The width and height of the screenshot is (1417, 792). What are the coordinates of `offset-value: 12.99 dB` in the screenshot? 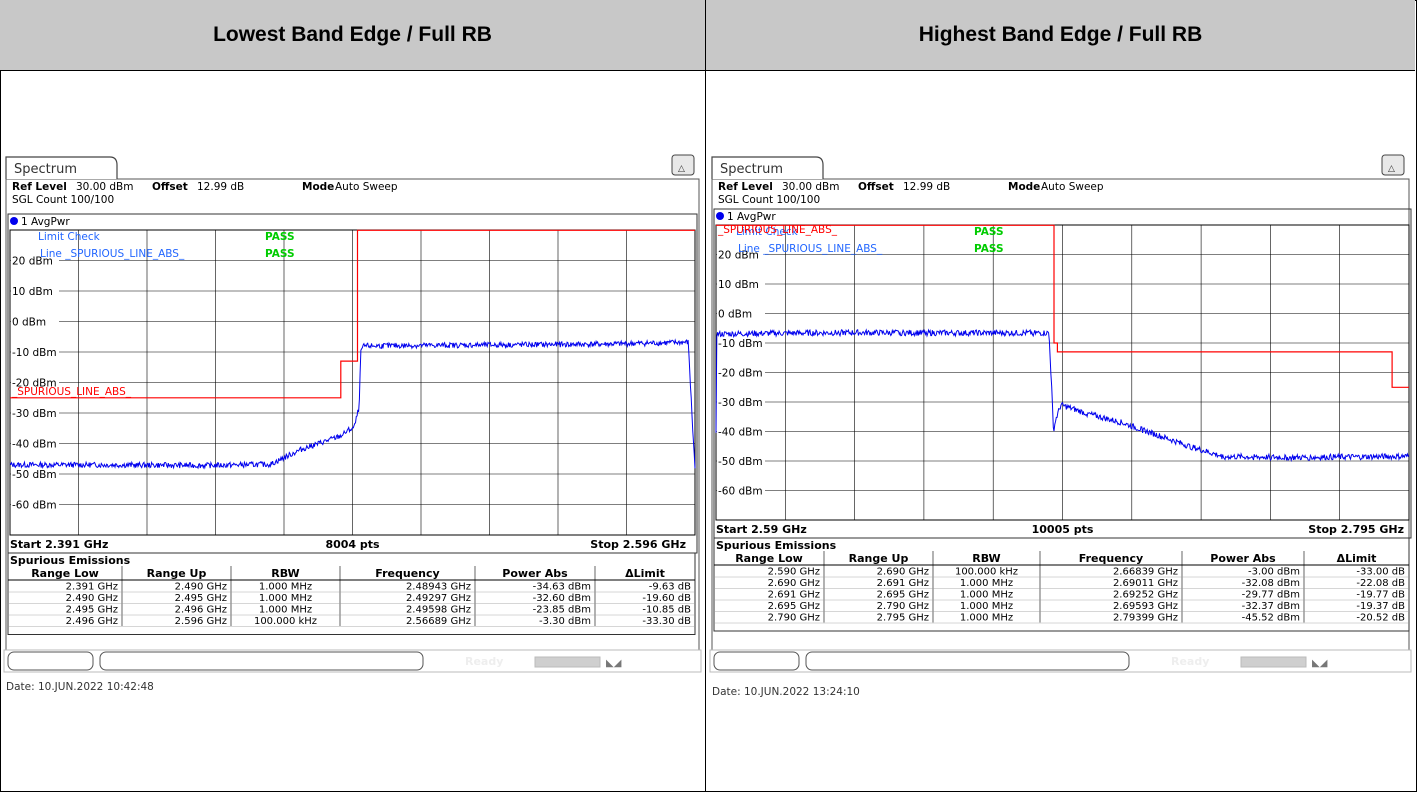 It's located at (220, 187).